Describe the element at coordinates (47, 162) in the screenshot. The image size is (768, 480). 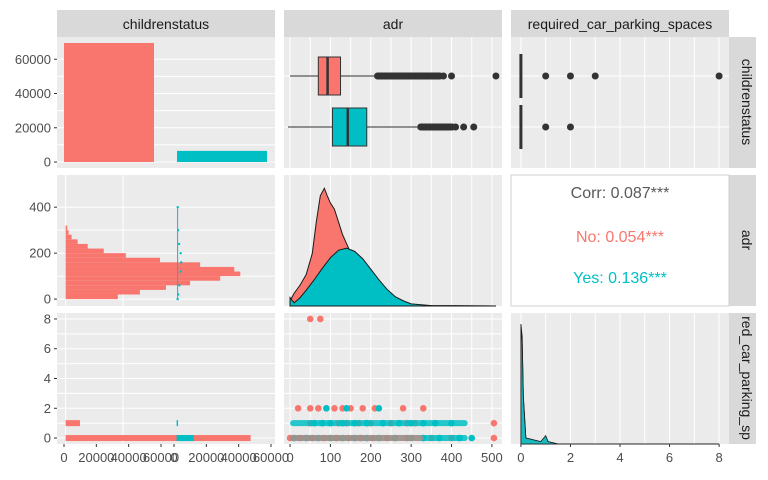
I see `tick-label-r1-y-0: 0` at that location.